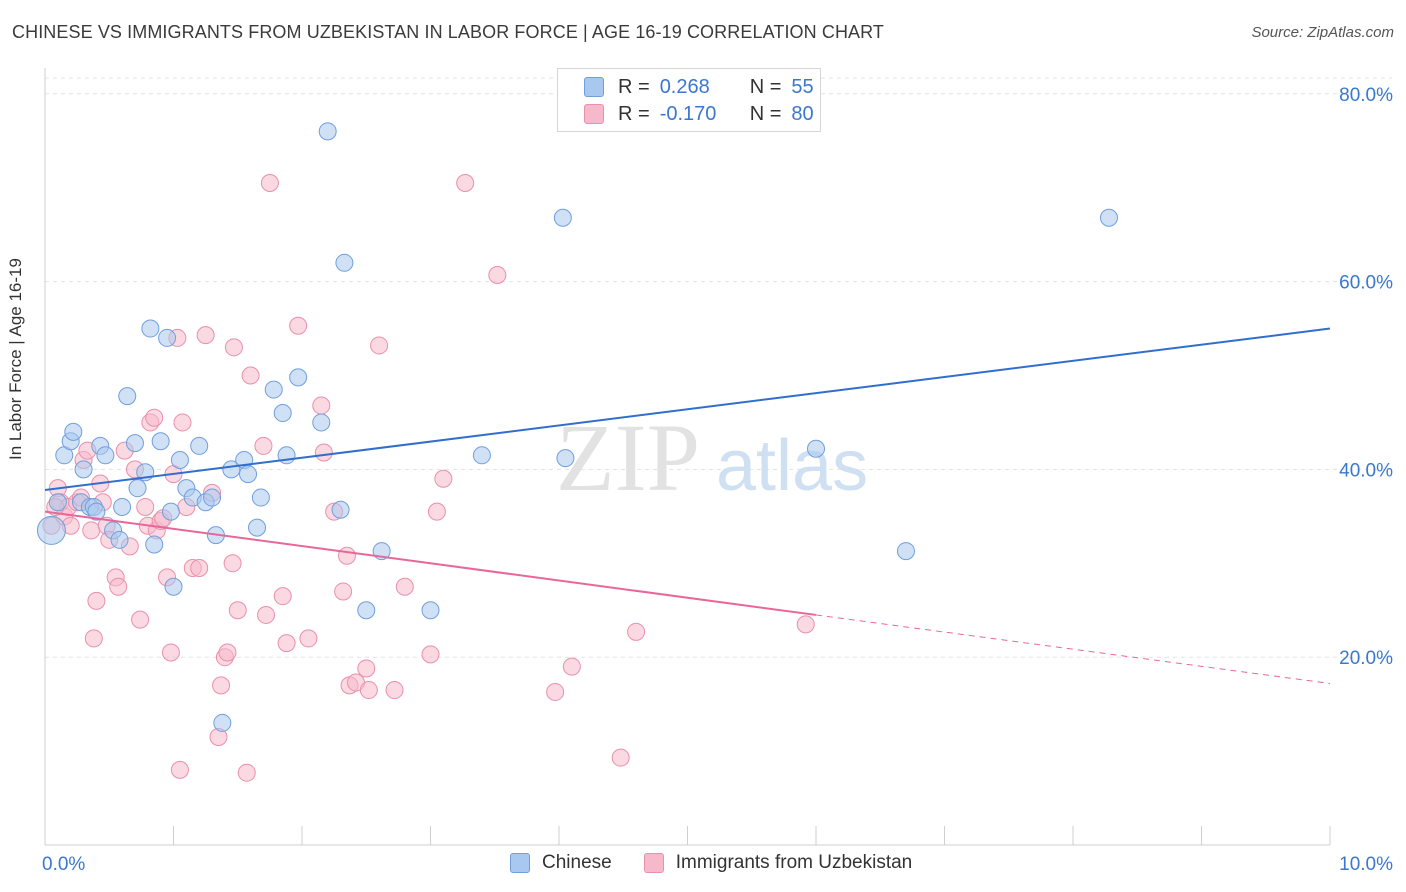 The width and height of the screenshot is (1406, 892). What do you see at coordinates (802, 86) in the screenshot?
I see `legend-n-value: 55` at bounding box center [802, 86].